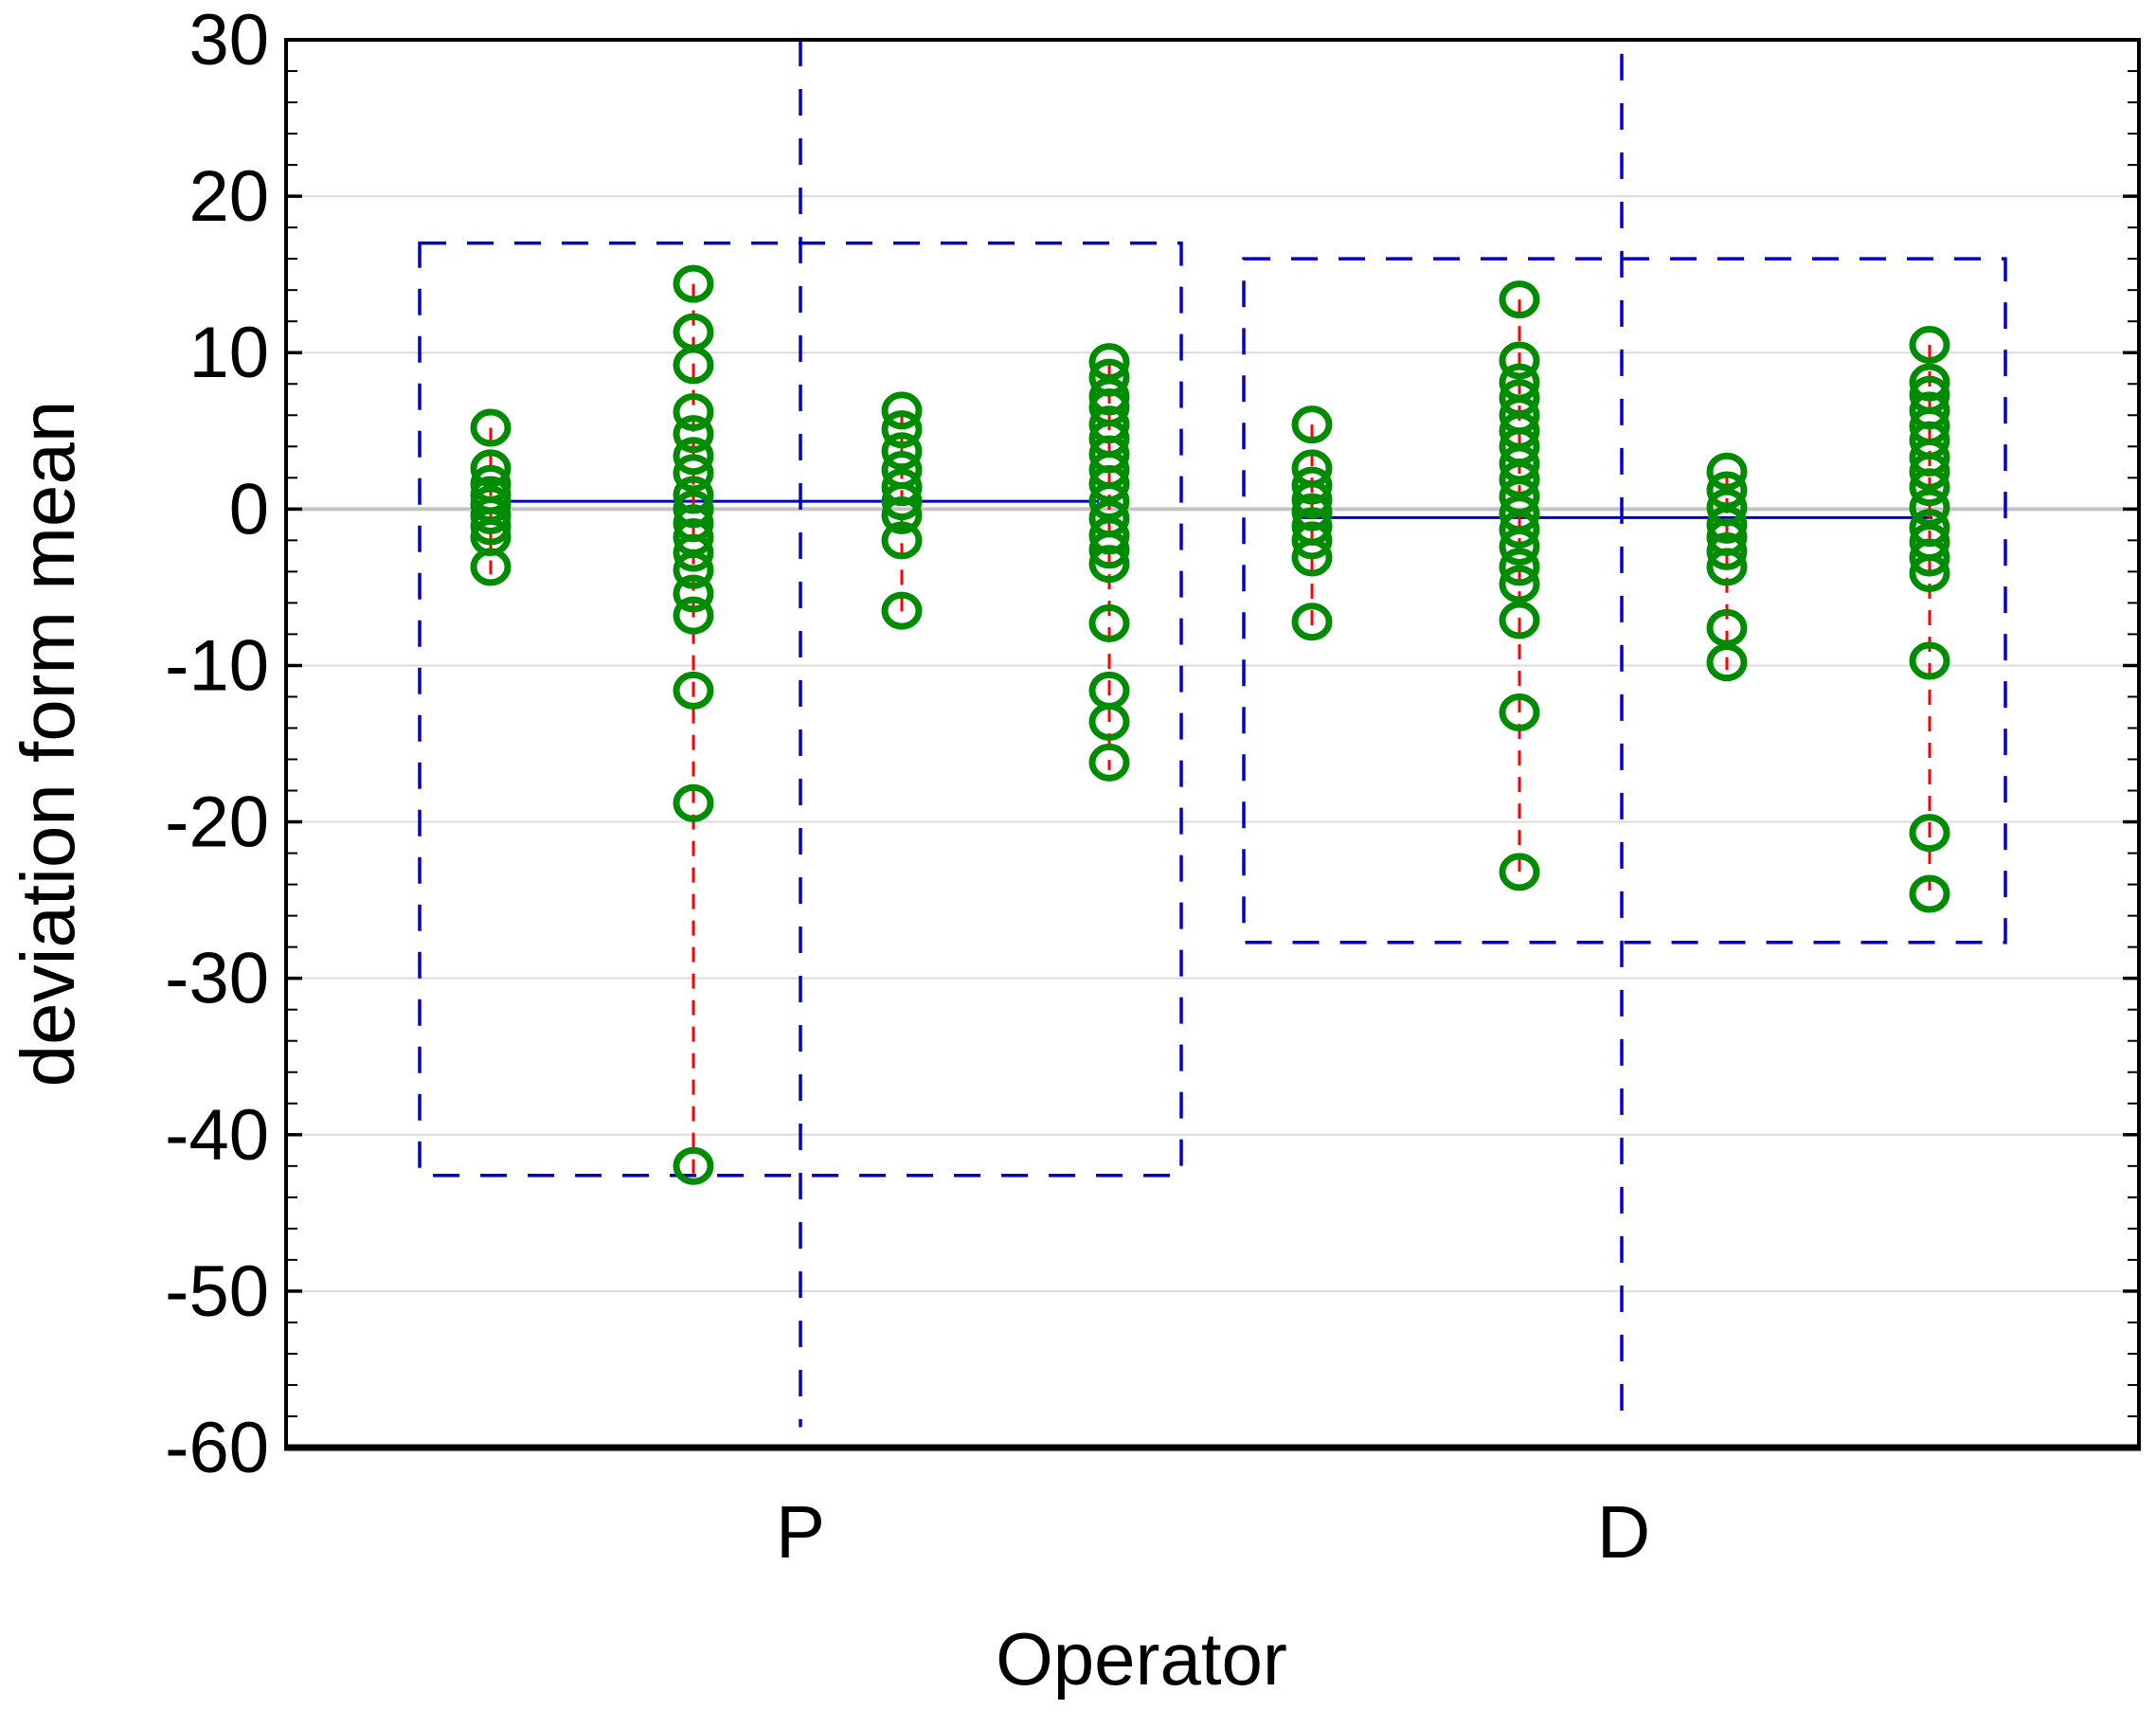 The image size is (2156, 1728). I want to click on y-tick-label: -10, so click(217, 665).